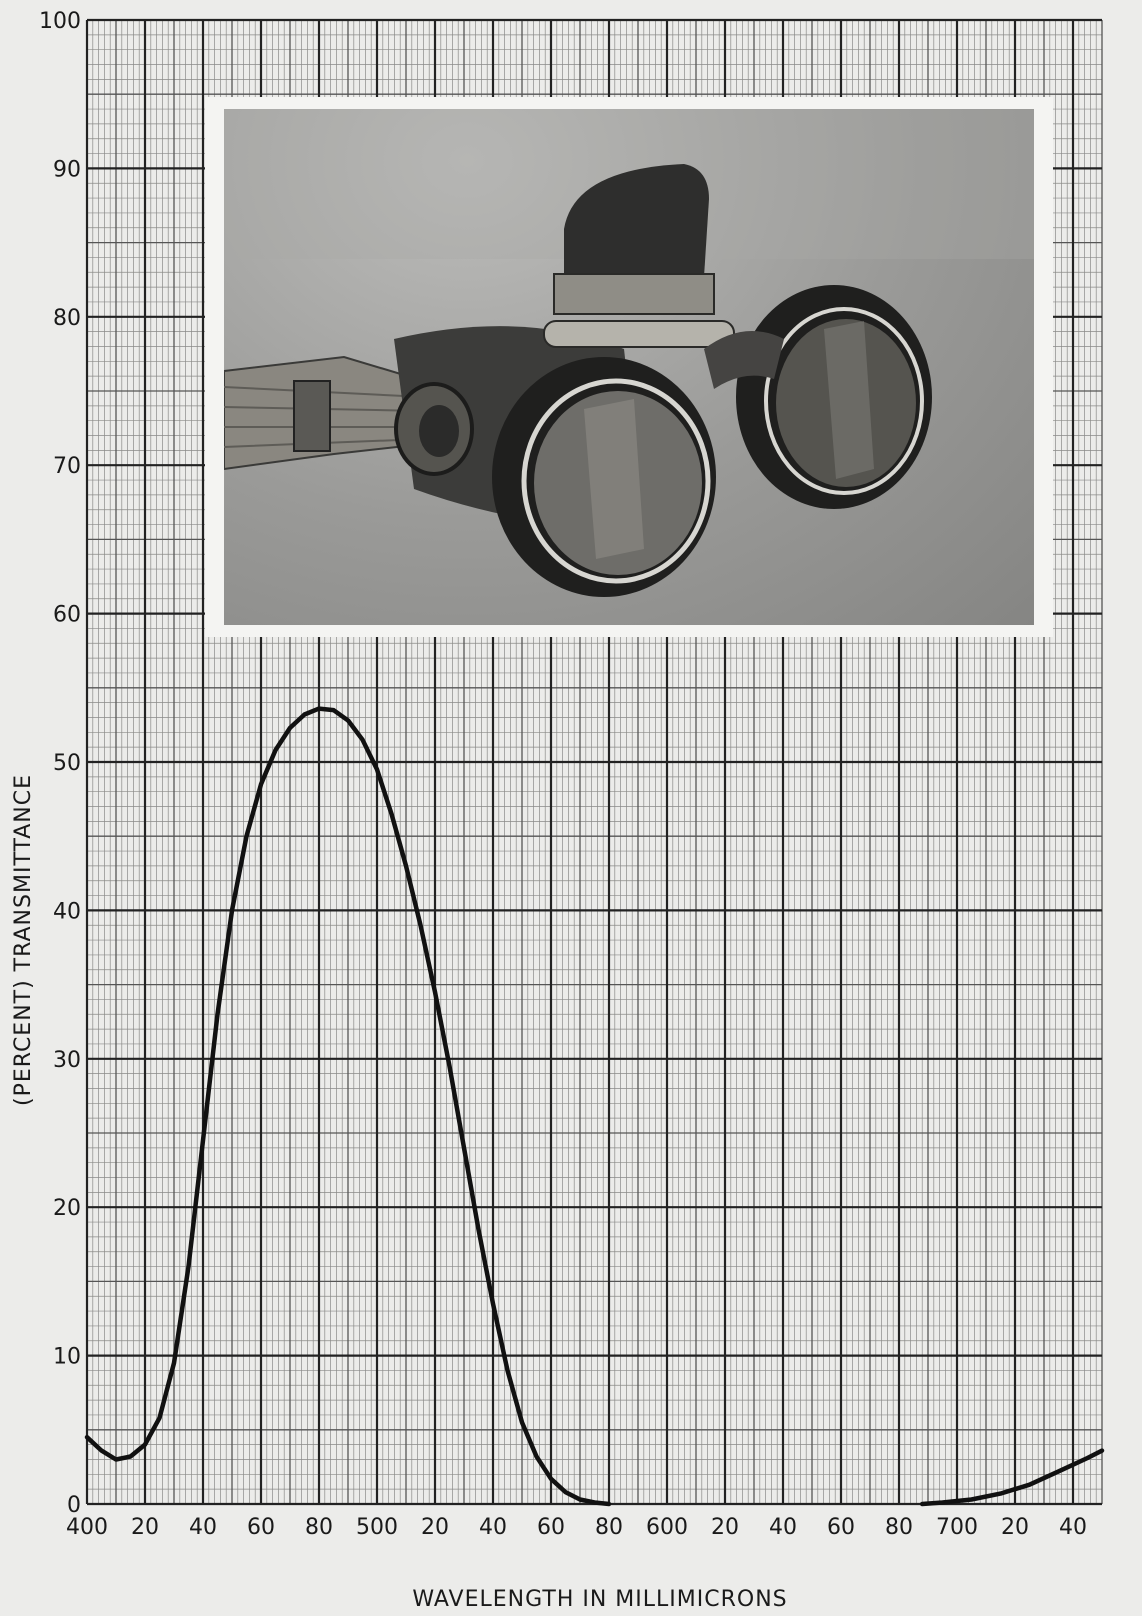 This screenshot has width=1142, height=1616. I want to click on y-axis-title: (PERCENT) TRANSMITTANCE, so click(23, 940).